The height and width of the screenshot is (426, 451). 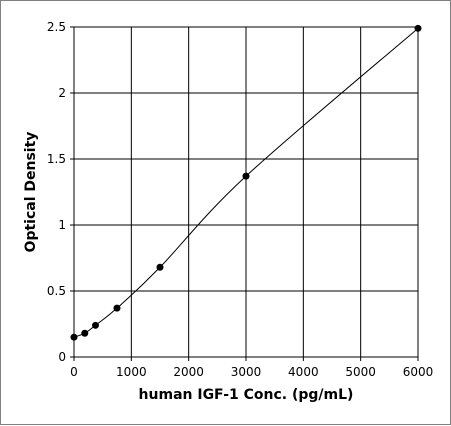 What do you see at coordinates (62, 357) in the screenshot?
I see `y-tick-label: 0` at bounding box center [62, 357].